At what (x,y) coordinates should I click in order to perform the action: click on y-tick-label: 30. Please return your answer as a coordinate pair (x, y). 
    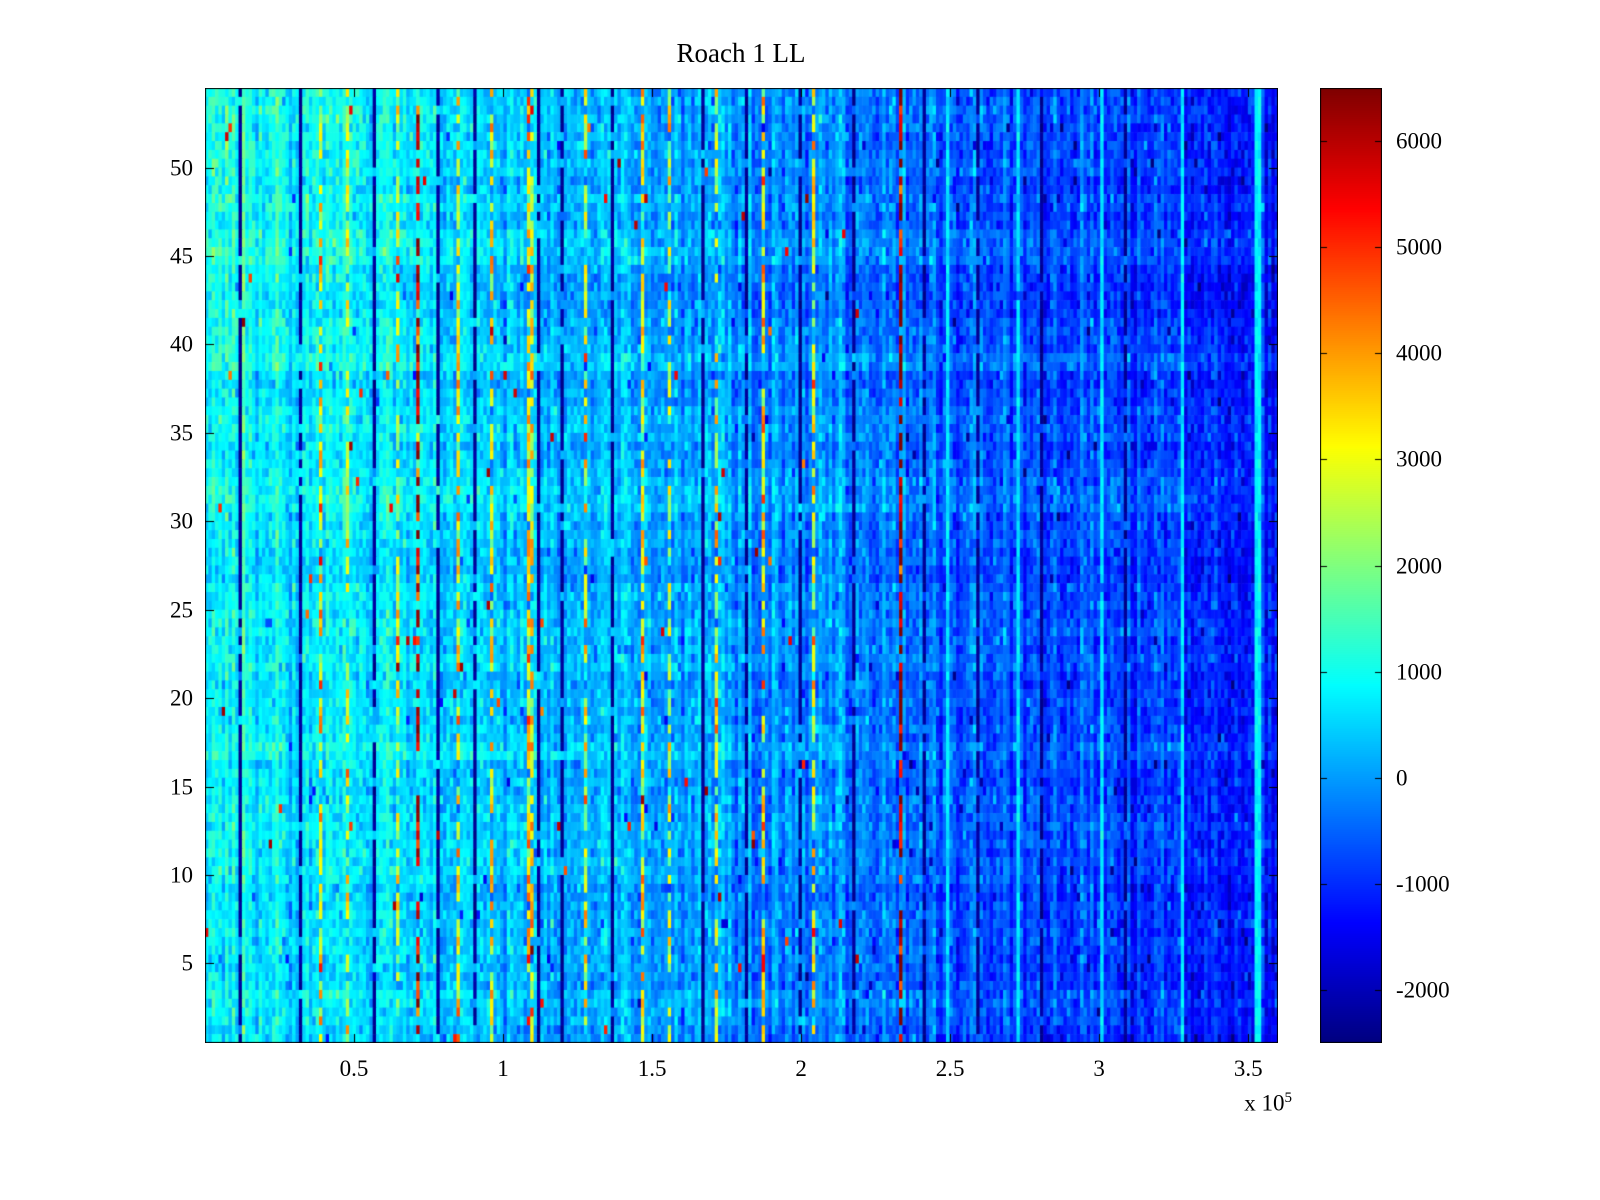
    Looking at the image, I should click on (181, 521).